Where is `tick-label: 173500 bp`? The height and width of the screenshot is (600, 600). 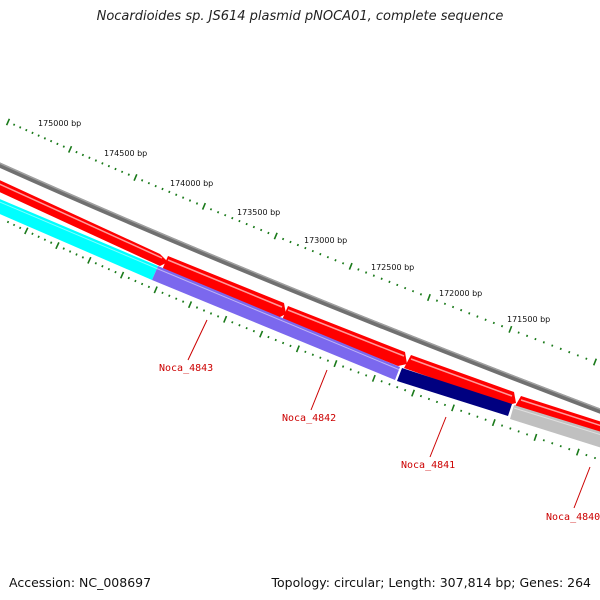
tick-label: 173500 bp is located at coordinates (258, 212).